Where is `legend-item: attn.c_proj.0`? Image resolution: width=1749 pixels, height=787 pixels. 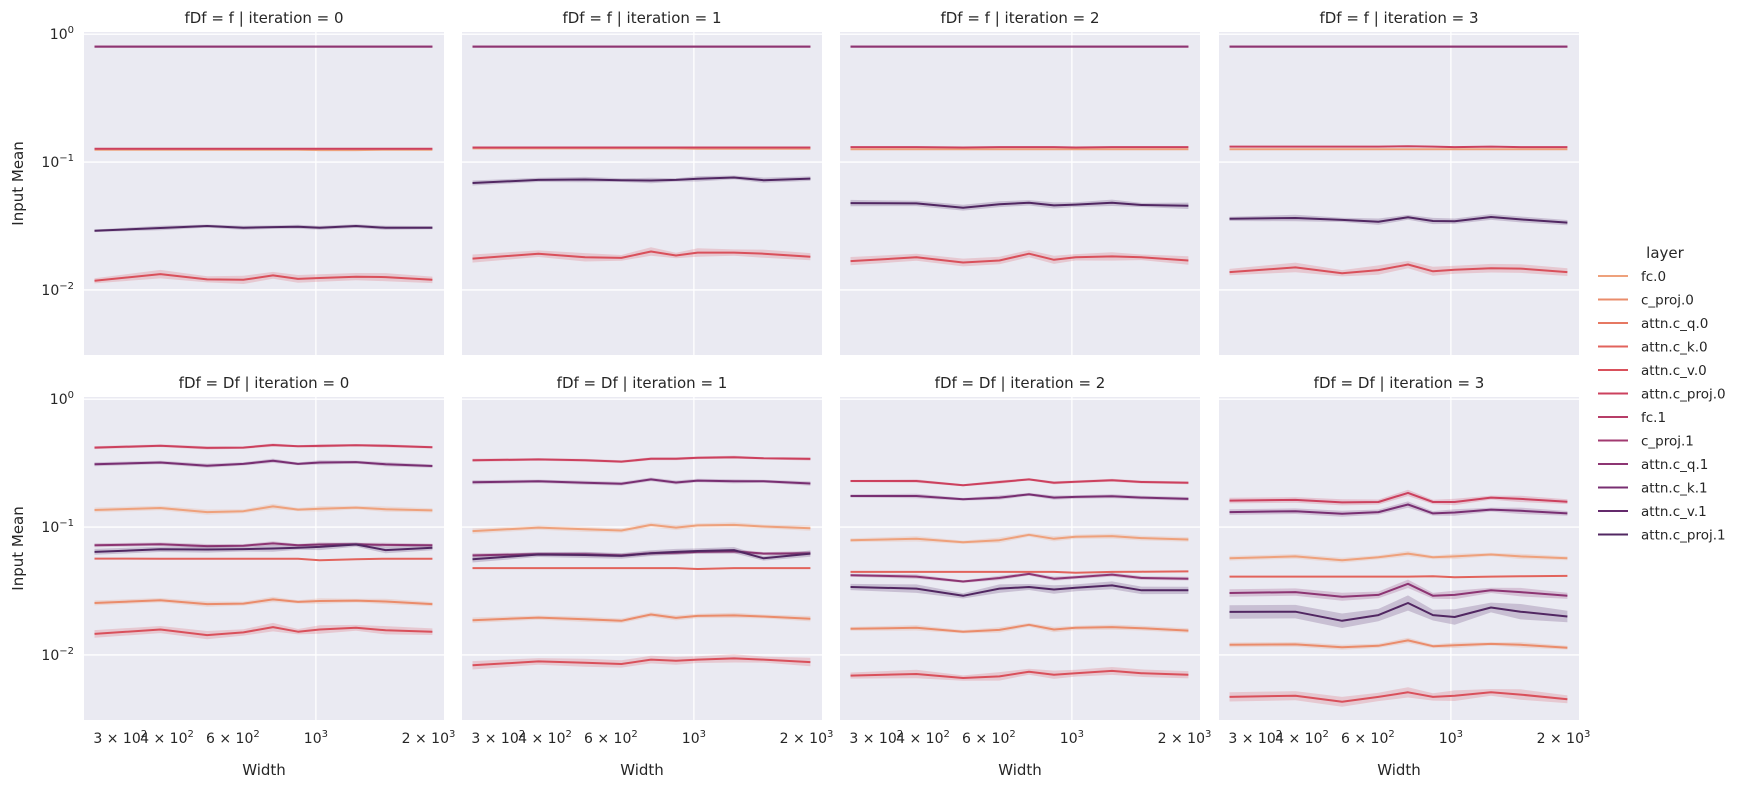
legend-item: attn.c_proj.0 is located at coordinates (1662, 395).